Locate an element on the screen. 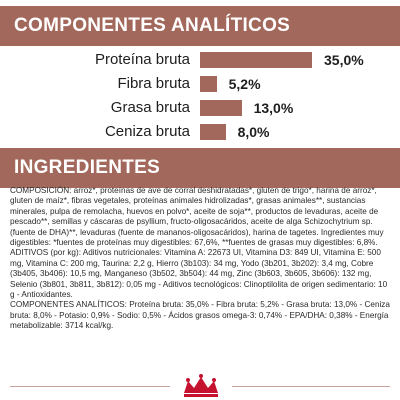 The image size is (400, 400). analytics-row-fat: Grasa bruta 13,0% is located at coordinates (200, 108).